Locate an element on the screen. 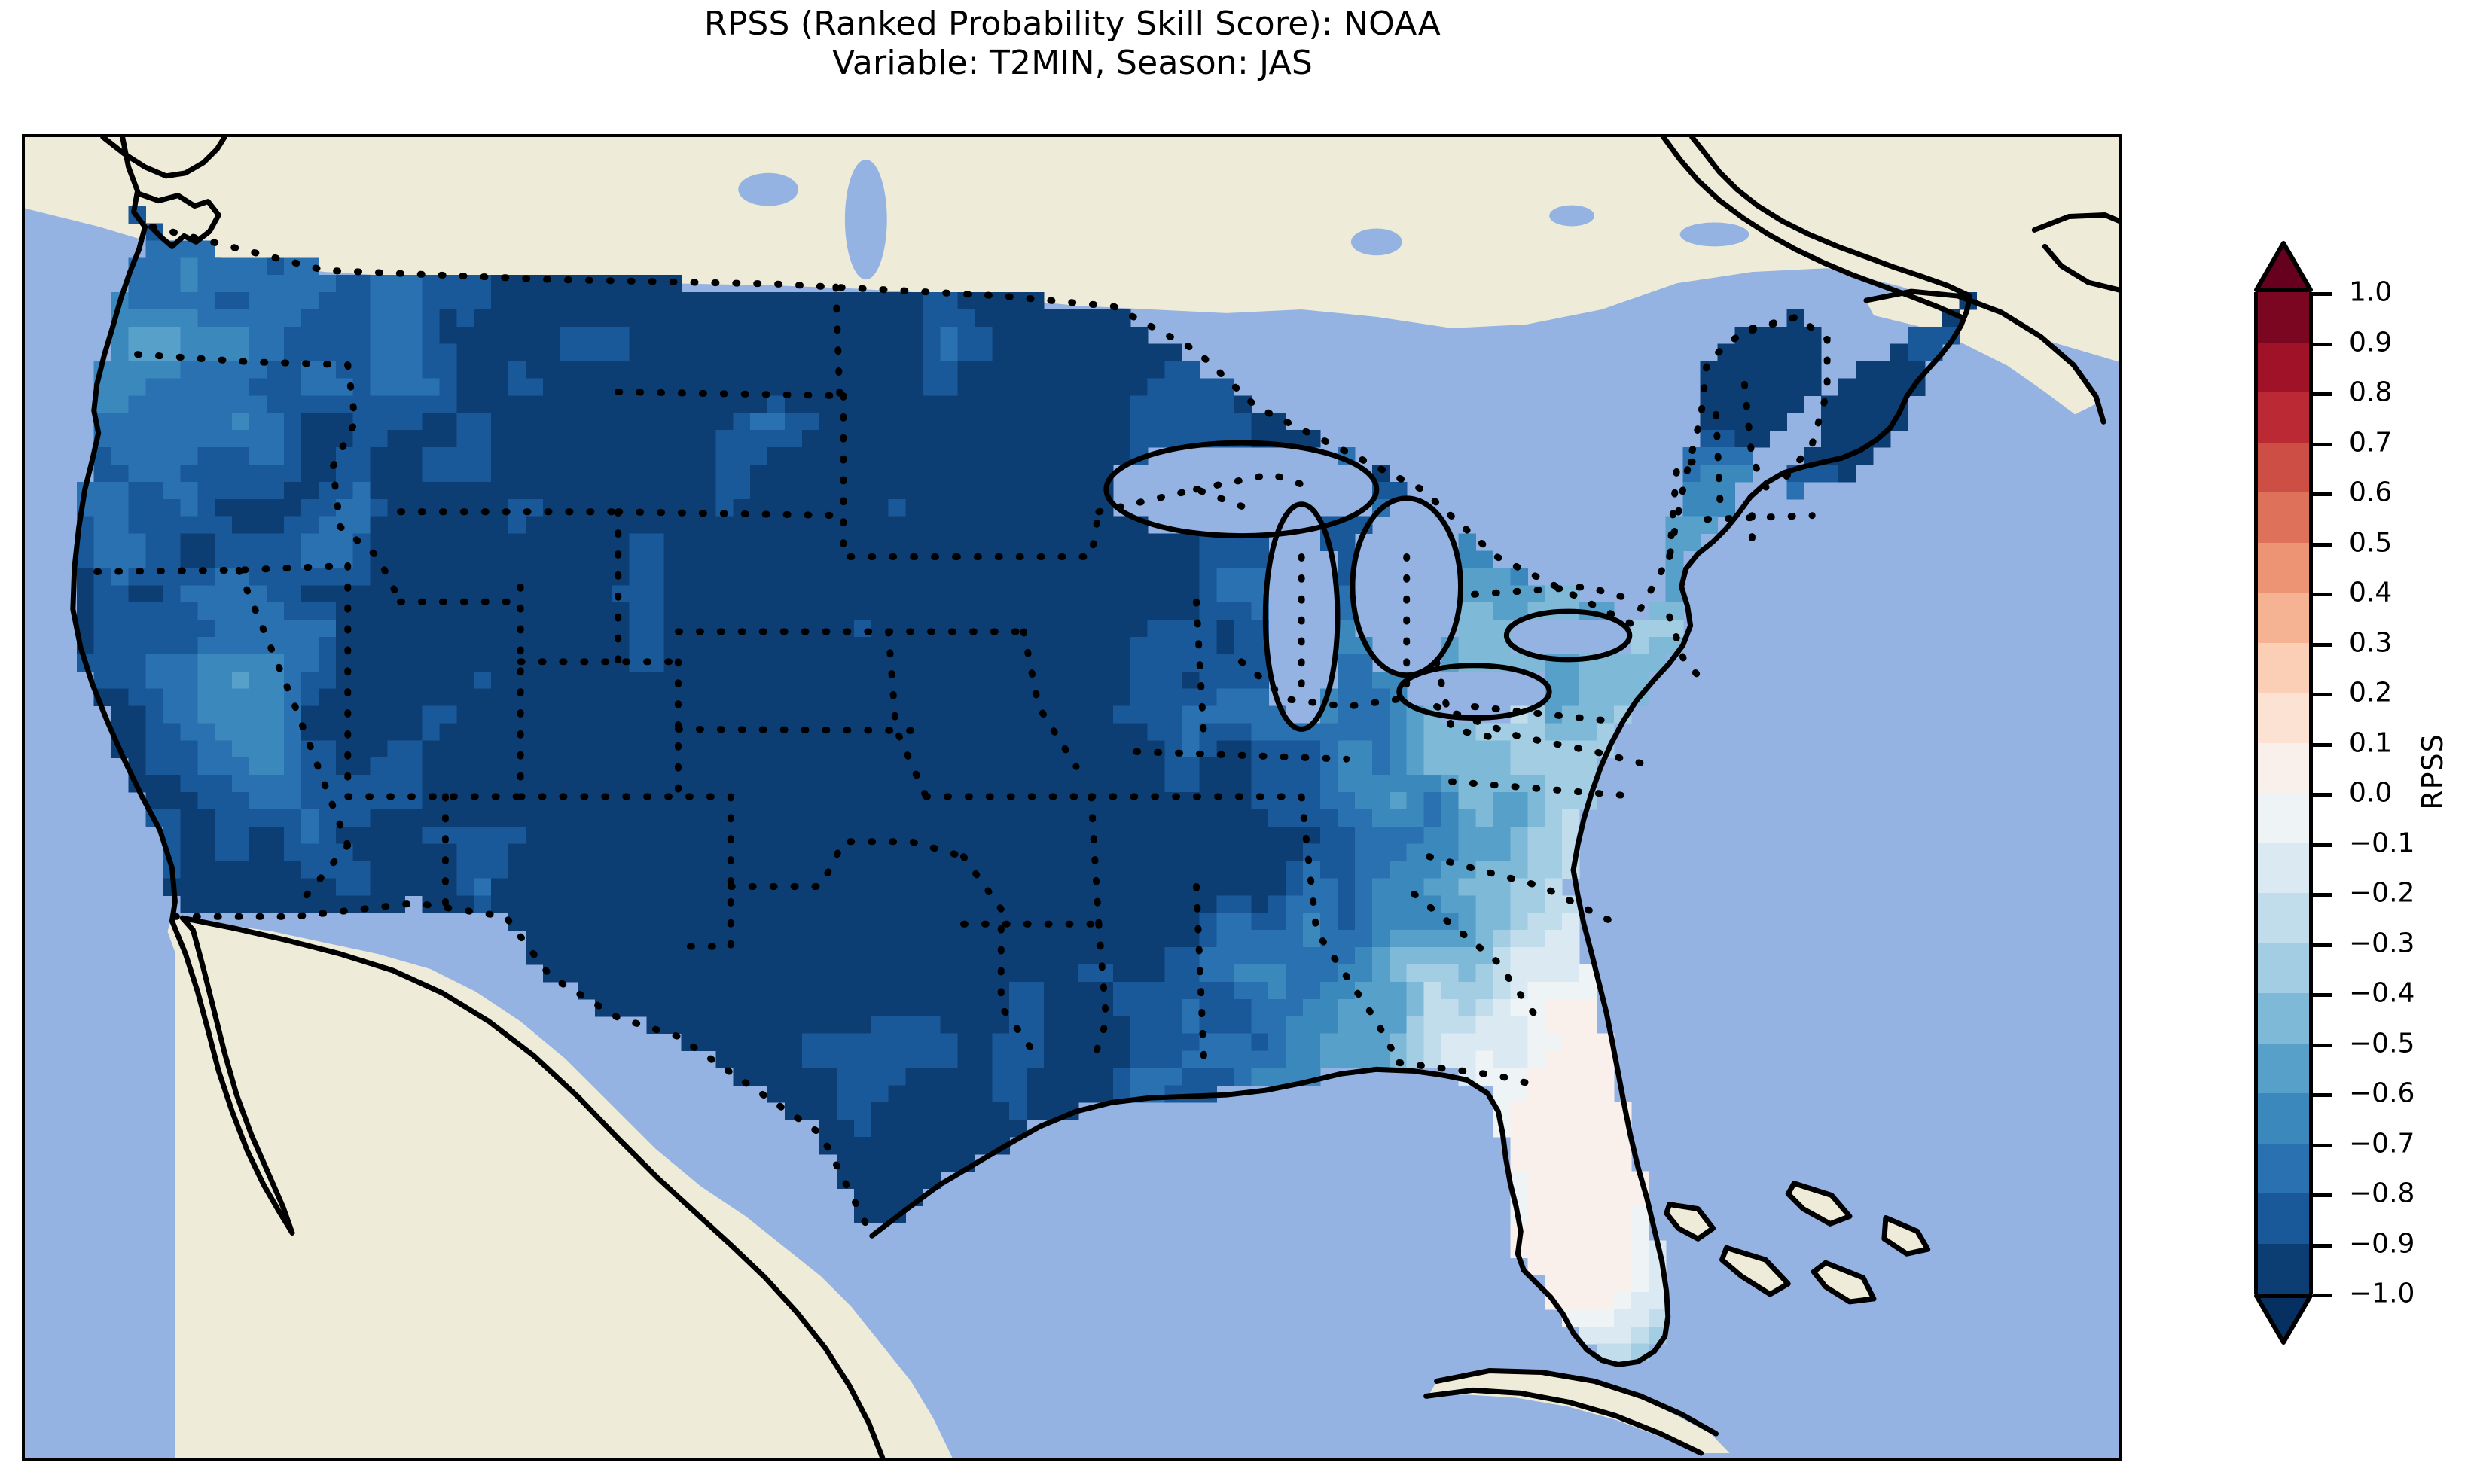 This screenshot has width=2474, height=1484. colorbar is located at coordinates (2293, 798).